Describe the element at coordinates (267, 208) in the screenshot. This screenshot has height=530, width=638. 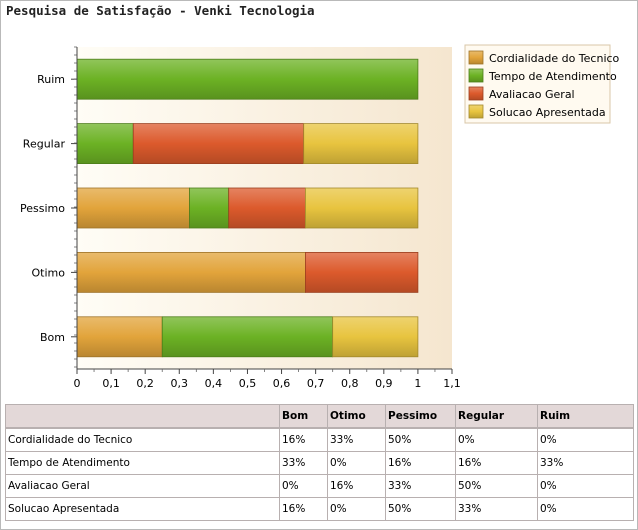
I see `bar-pessimo-avaliacao-geral` at that location.